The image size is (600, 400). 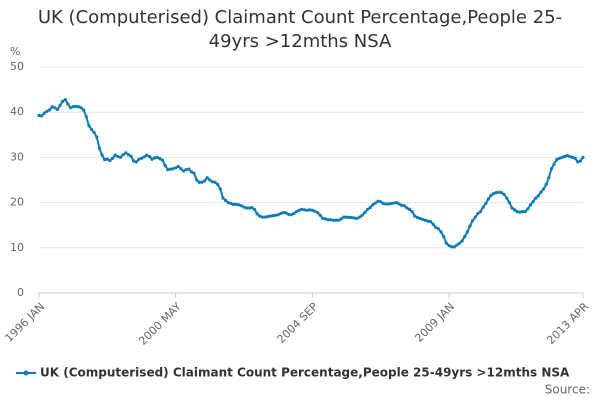 I want to click on x-tick-label: 1996 JAN, so click(x=24, y=322).